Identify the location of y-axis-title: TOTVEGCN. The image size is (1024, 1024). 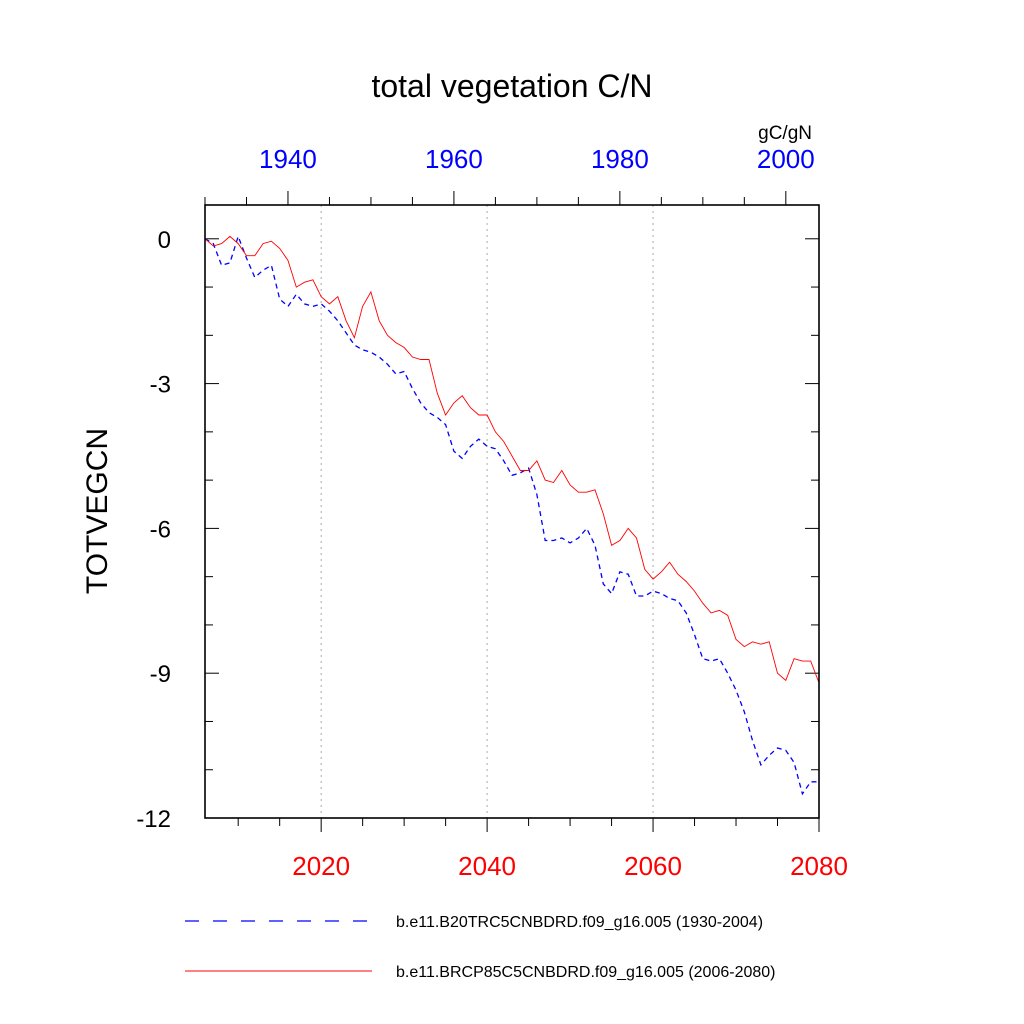
(97, 511).